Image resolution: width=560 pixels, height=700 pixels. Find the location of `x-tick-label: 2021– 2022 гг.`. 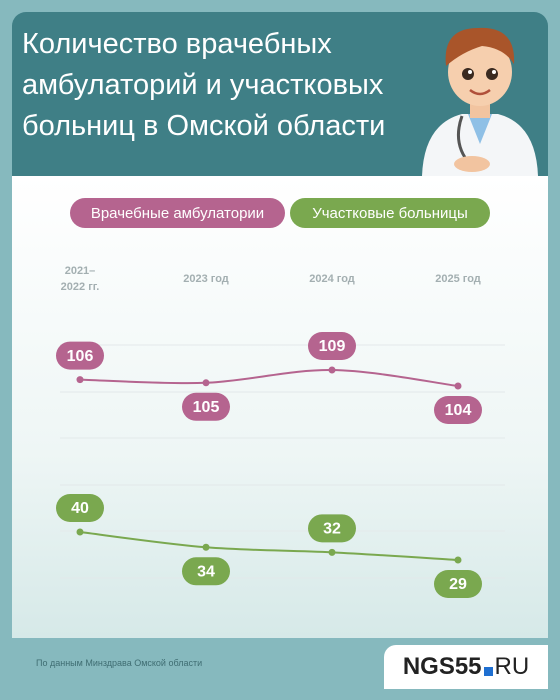

x-tick-label: 2021– 2022 гг. is located at coordinates (80, 279).